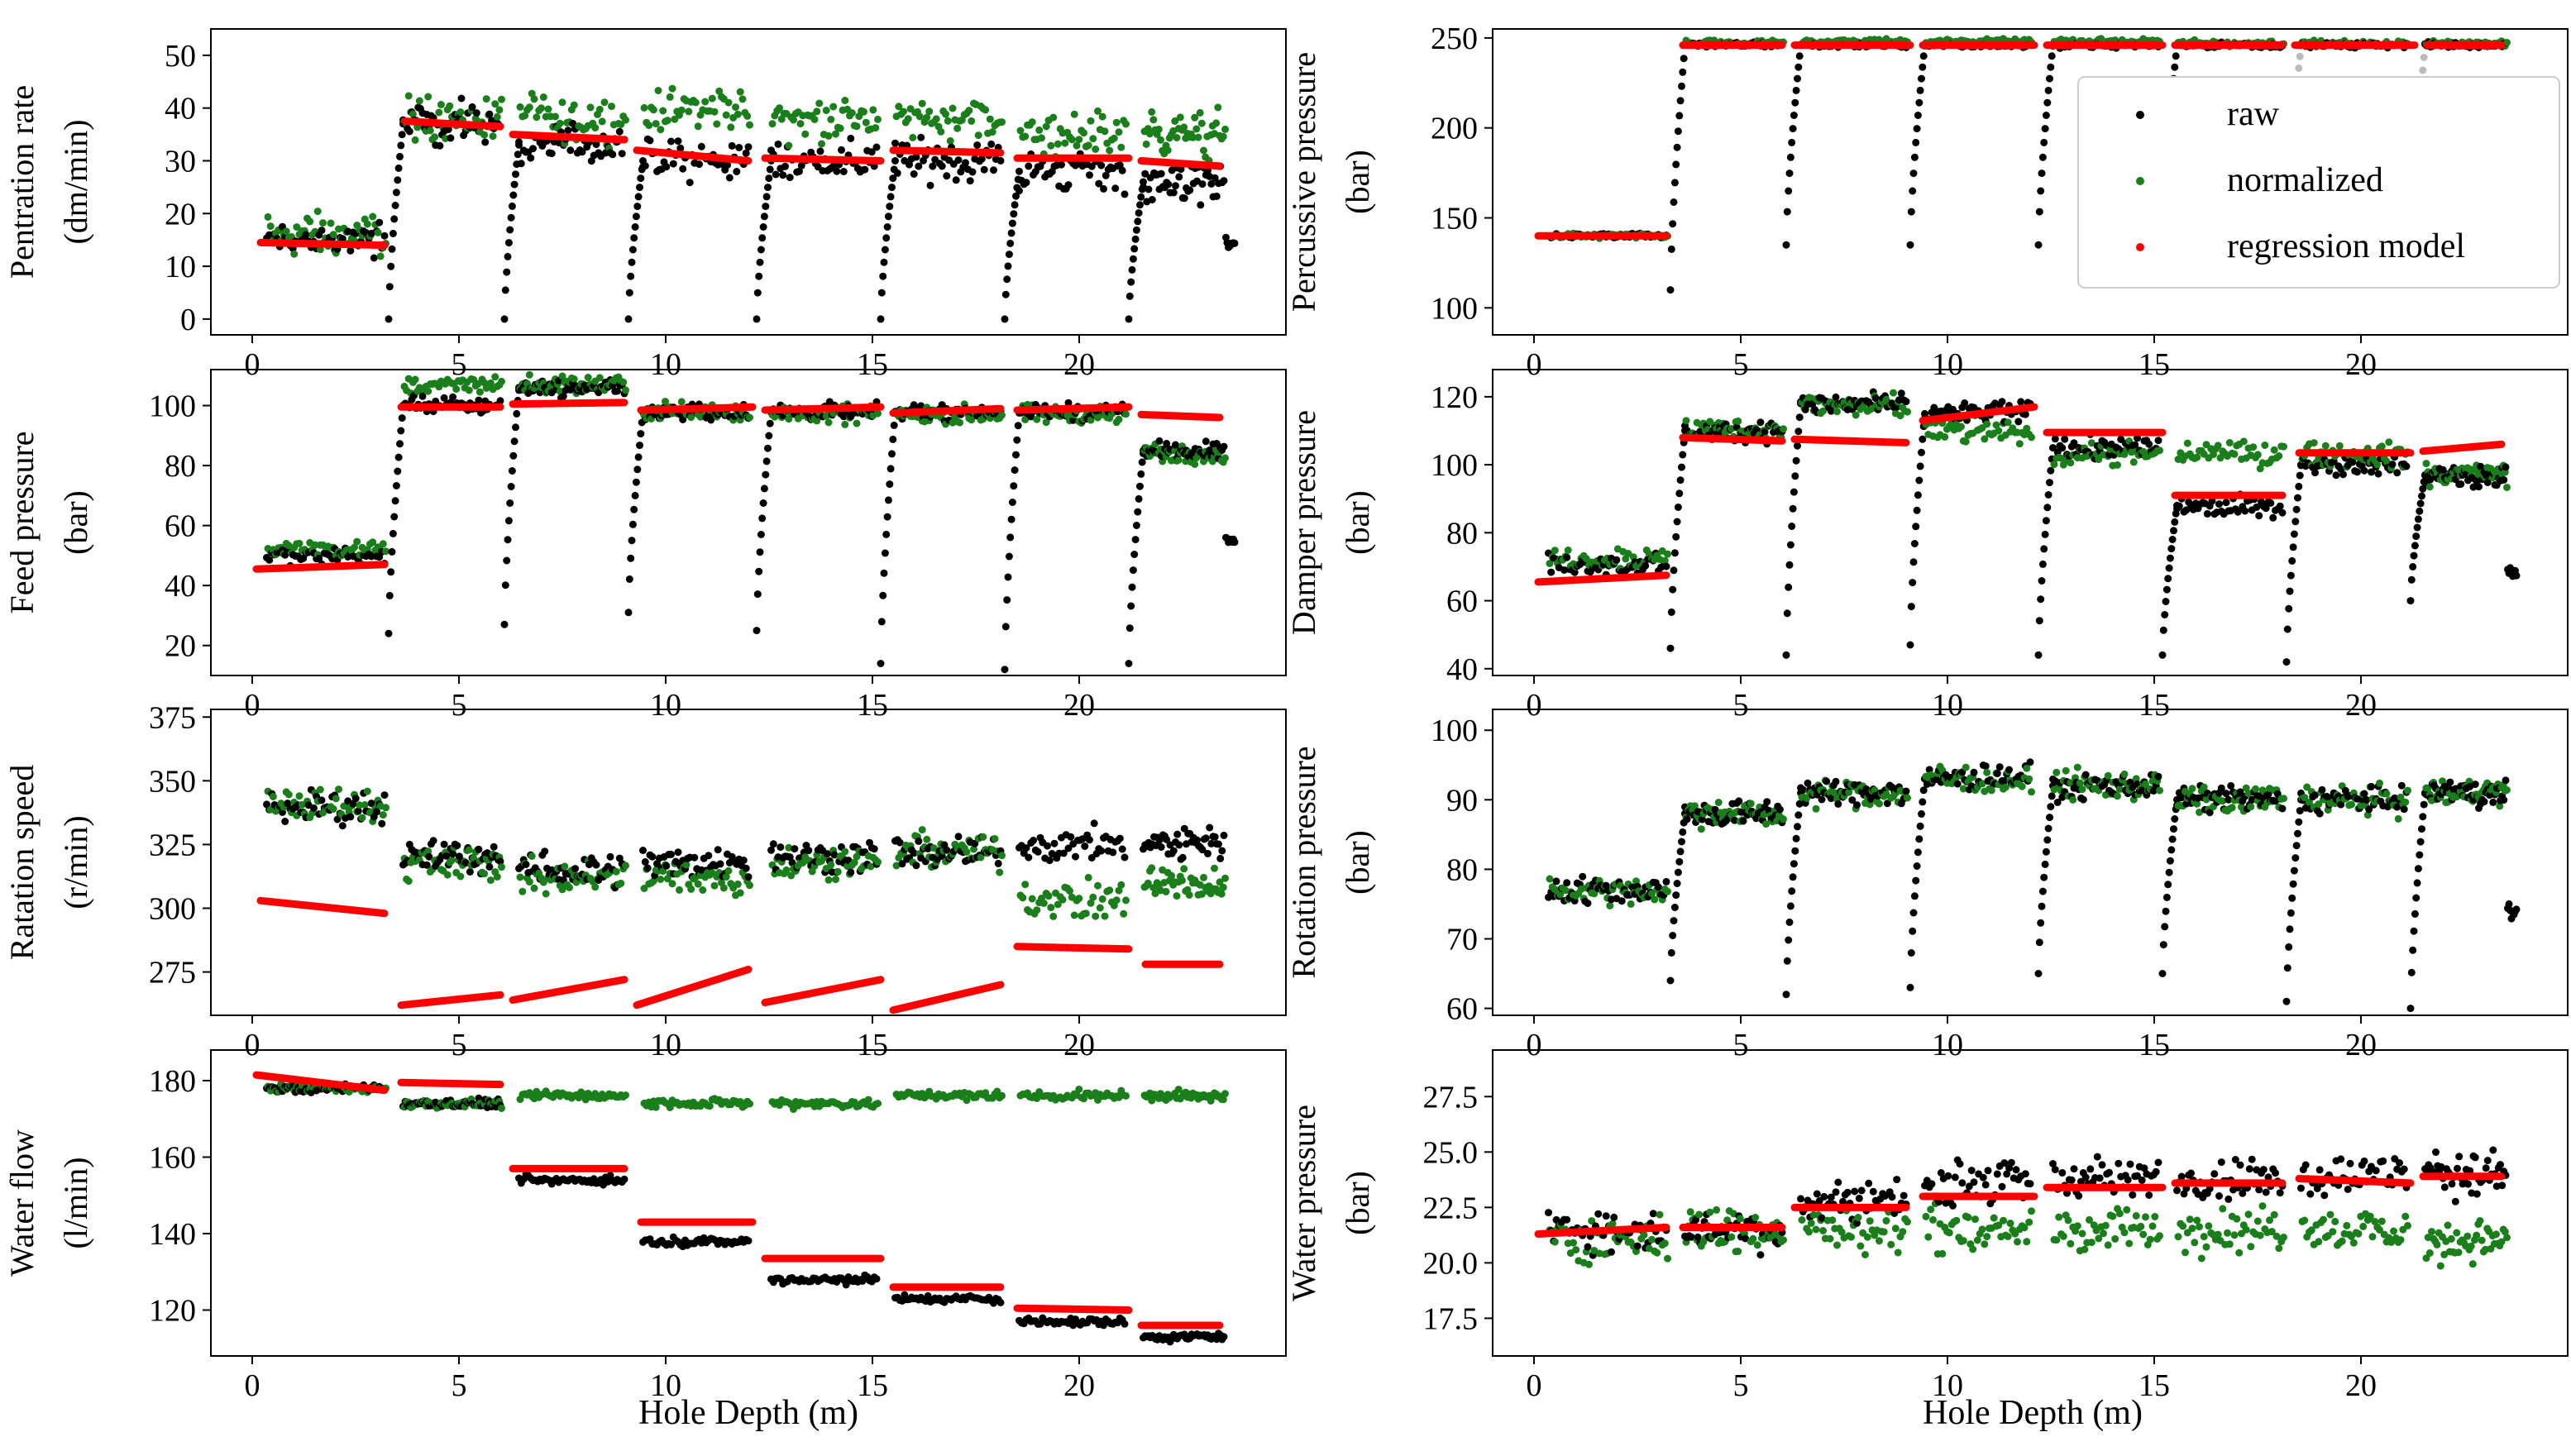 Image resolution: width=2571 pixels, height=1456 pixels. I want to click on regression-segment, so click(1073, 948).